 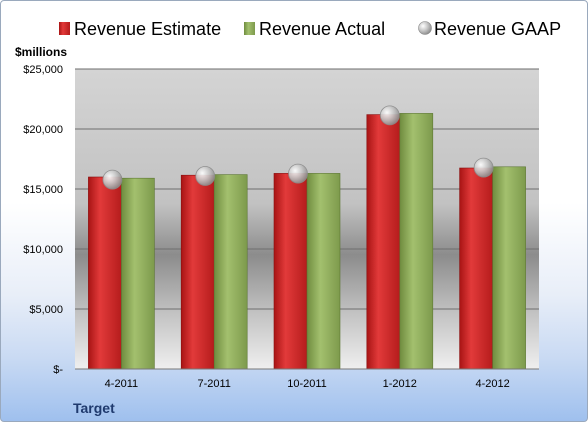 I want to click on legend-label-2: Revenue Actual, so click(x=322, y=29).